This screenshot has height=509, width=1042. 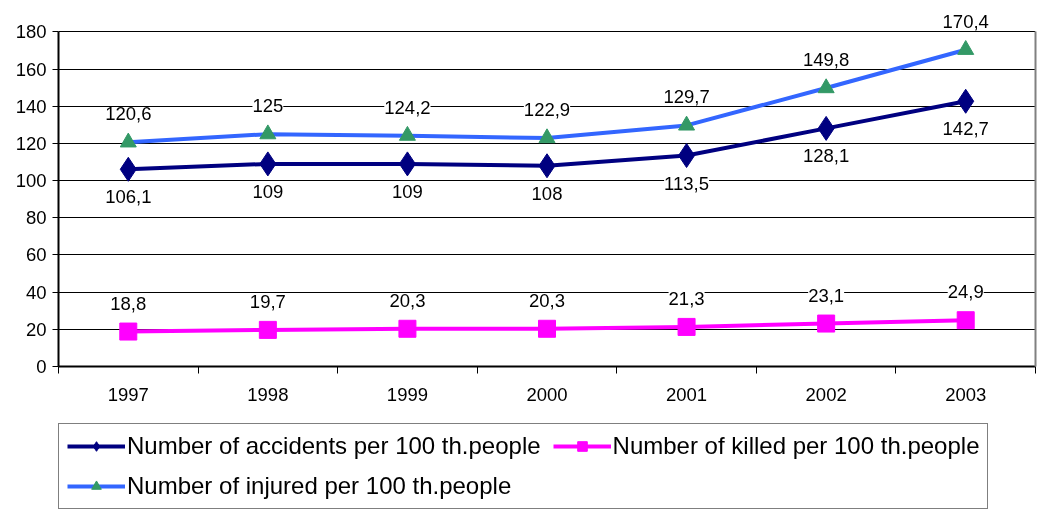 What do you see at coordinates (31, 106) in the screenshot?
I see `y-tick-label: 140` at bounding box center [31, 106].